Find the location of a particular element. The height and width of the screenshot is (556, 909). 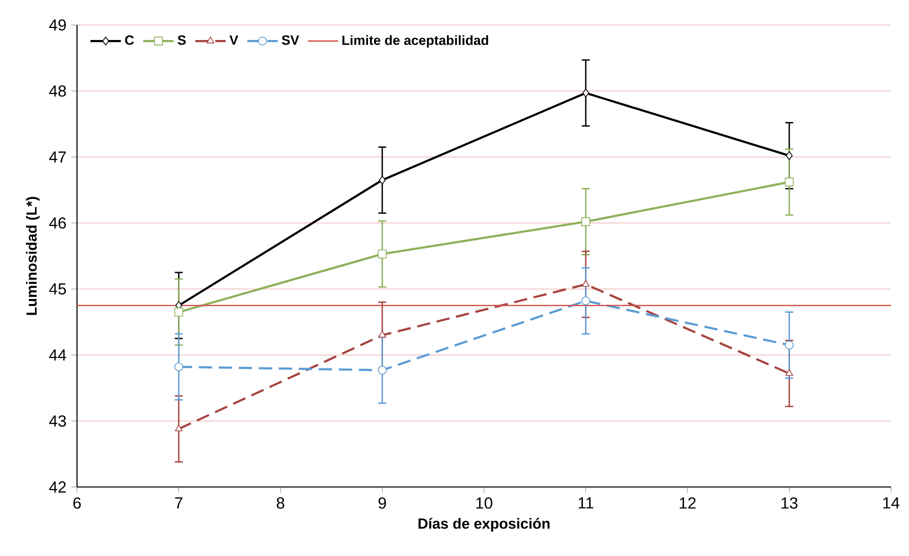

x-tick-label: 10 is located at coordinates (484, 503).